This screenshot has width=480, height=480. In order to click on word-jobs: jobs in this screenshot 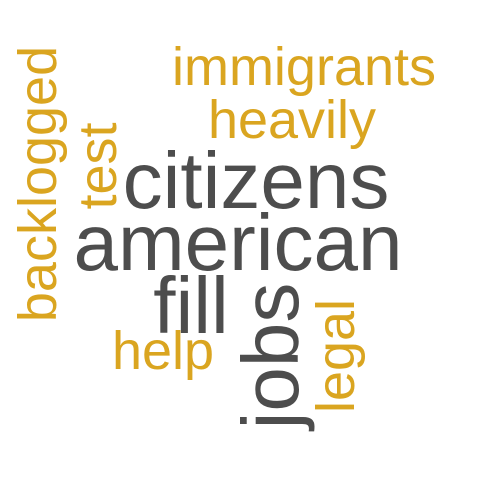, I will do `click(270, 357)`.